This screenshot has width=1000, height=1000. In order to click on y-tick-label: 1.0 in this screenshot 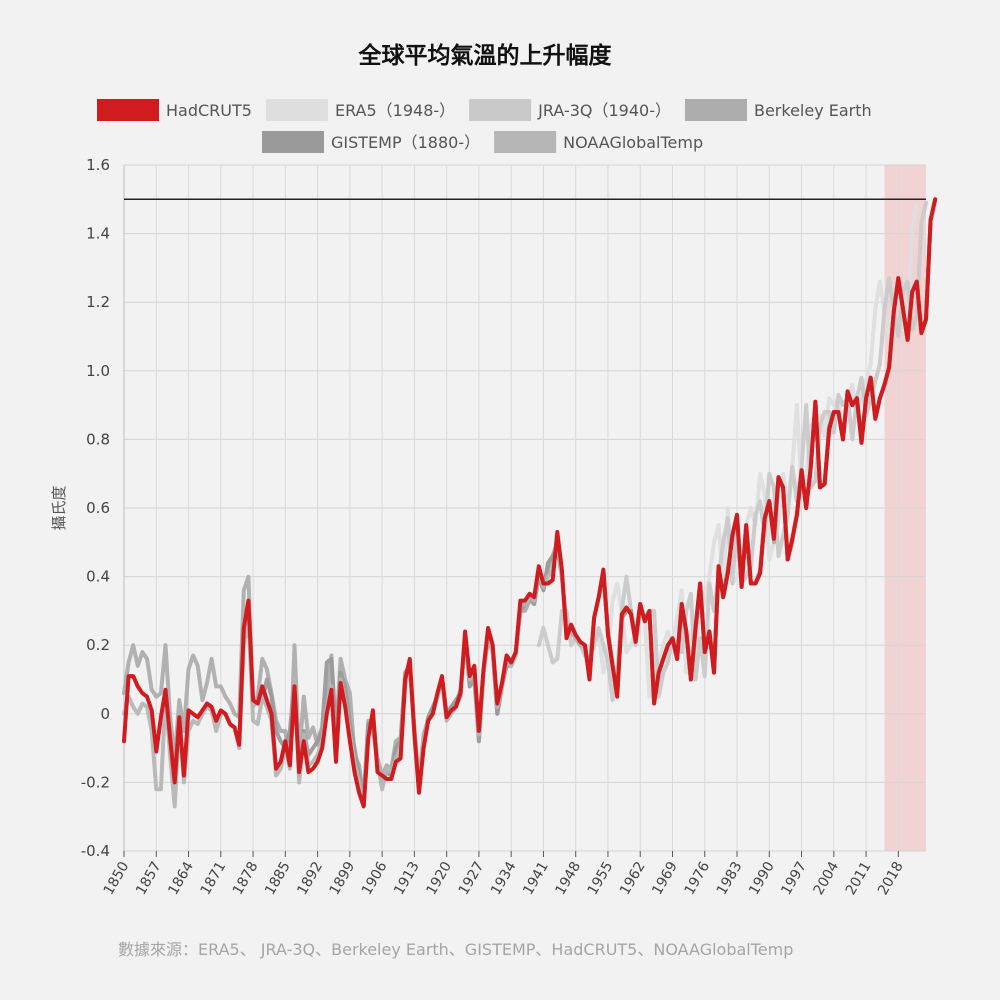, I will do `click(98, 371)`.